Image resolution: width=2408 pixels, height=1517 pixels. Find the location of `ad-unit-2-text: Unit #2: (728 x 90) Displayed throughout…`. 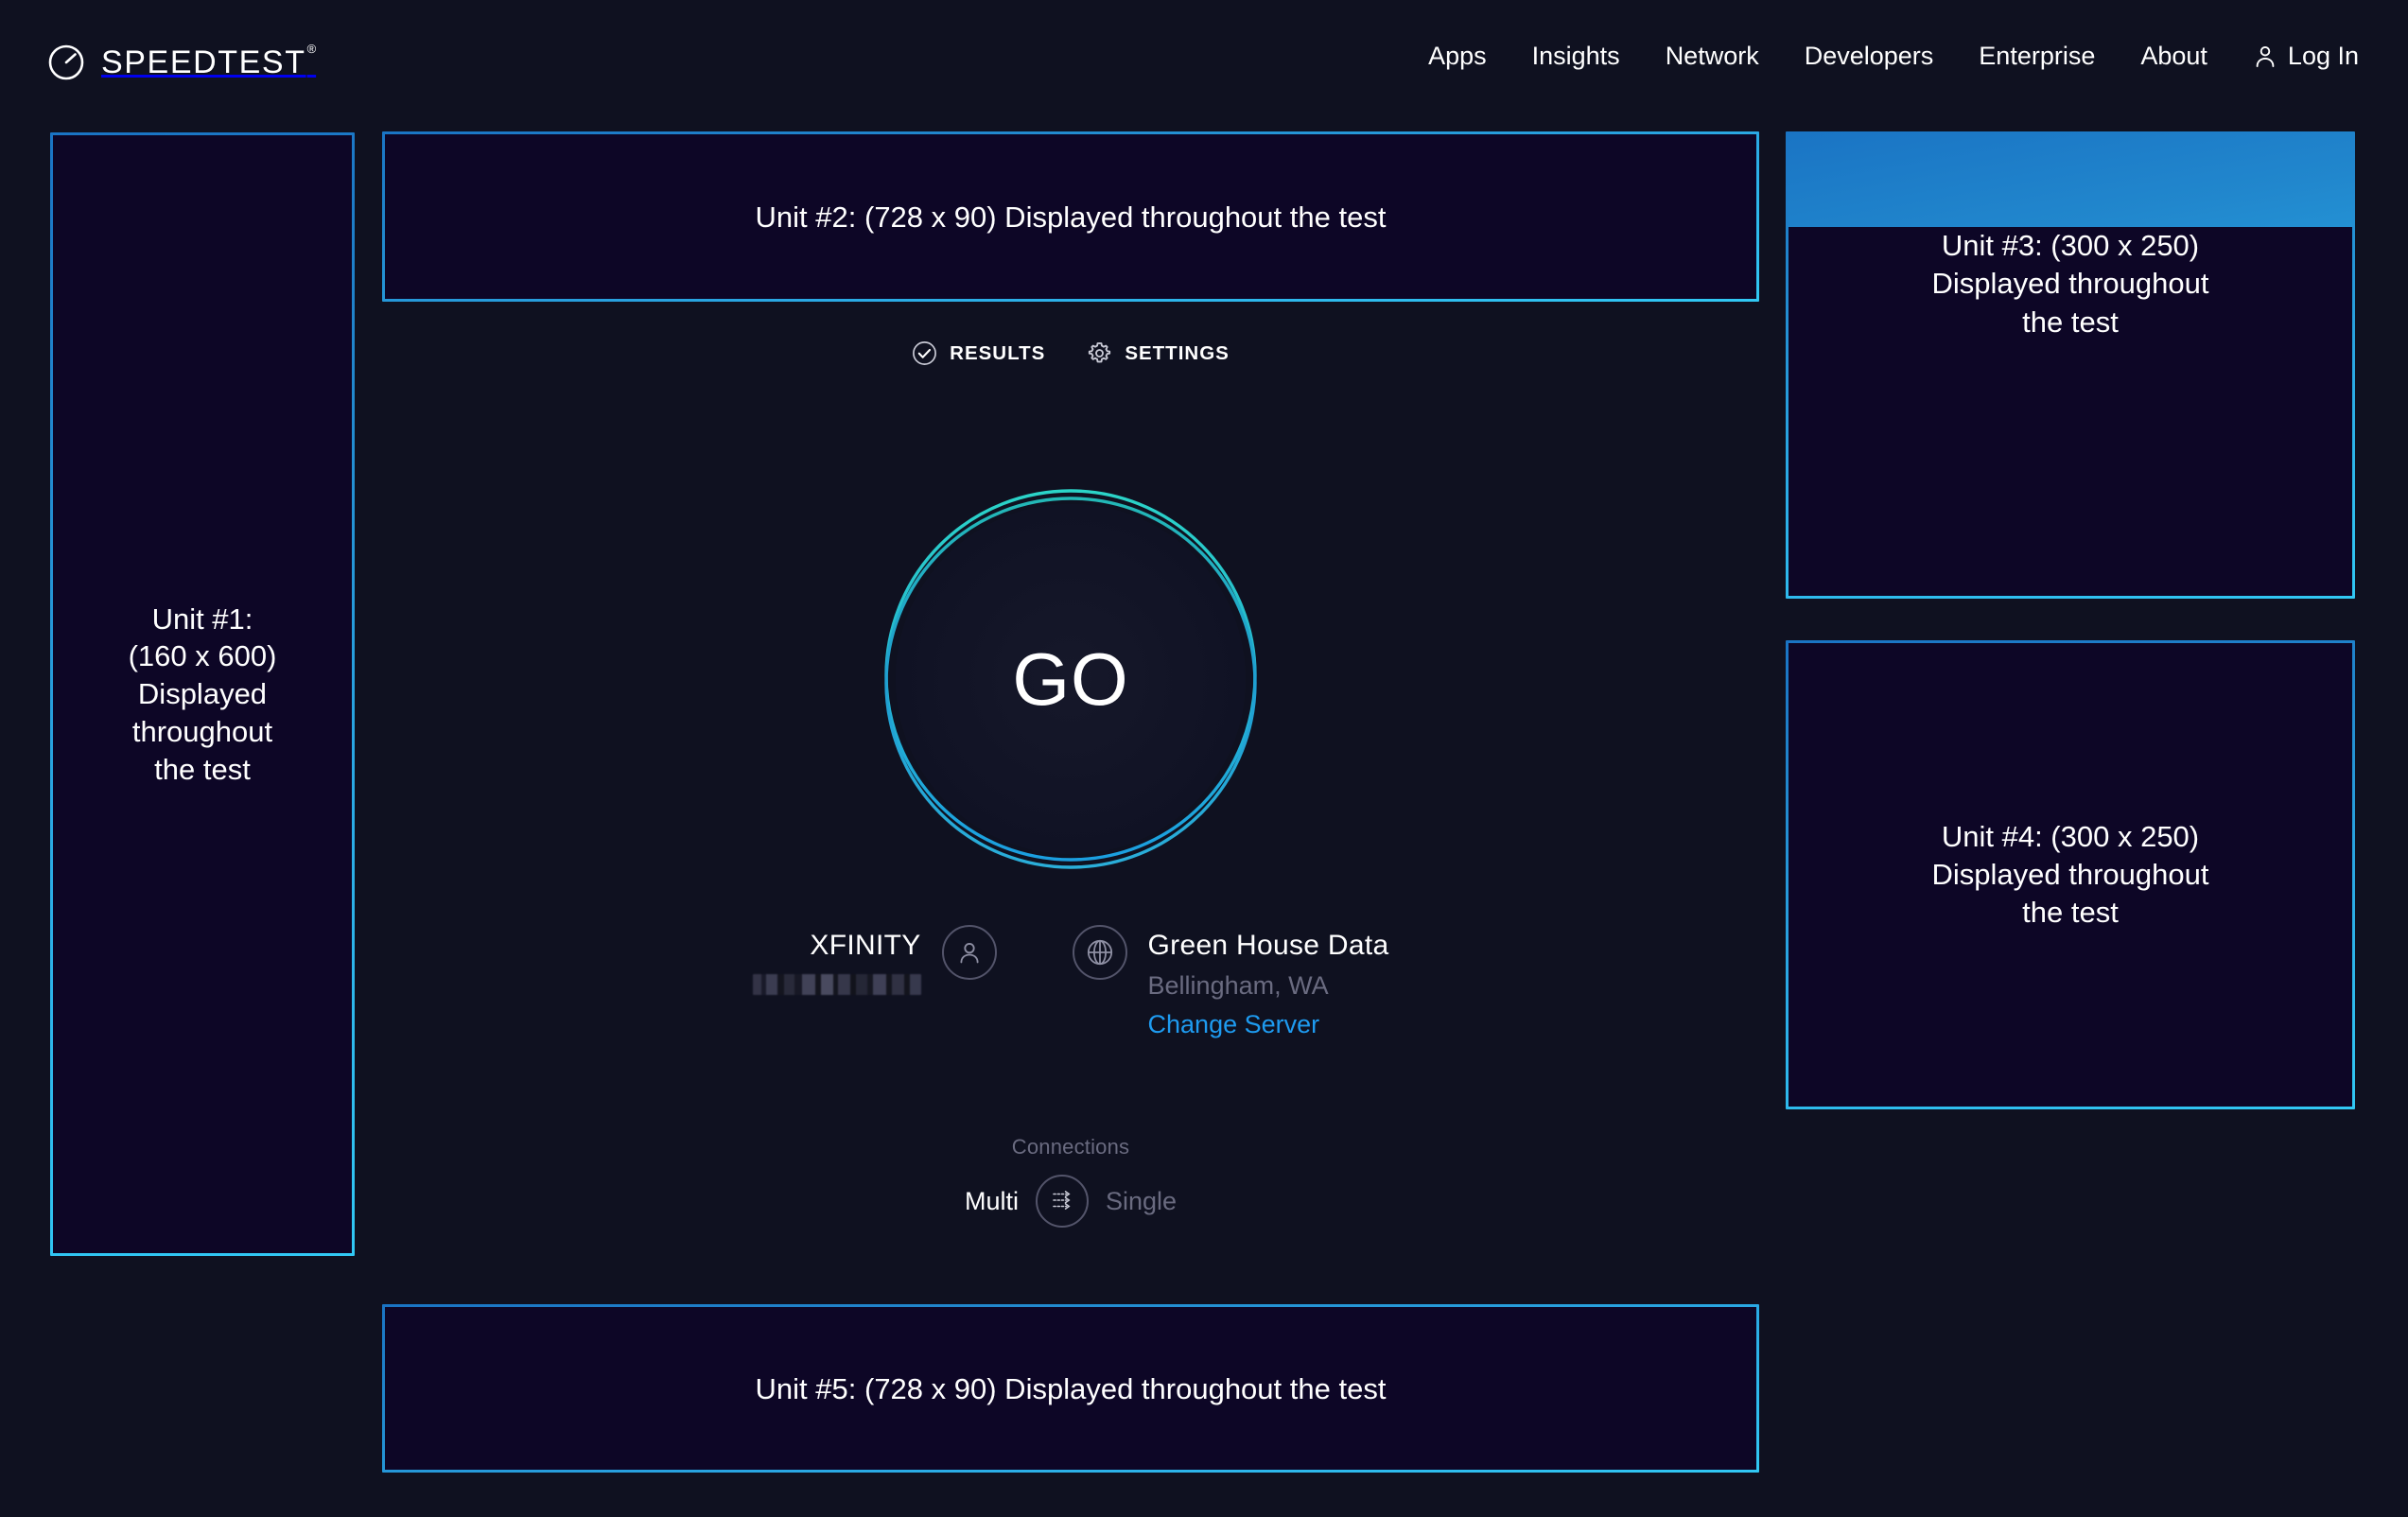

ad-unit-2-text: Unit #2: (728 x 90) Displayed throughout… is located at coordinates (1071, 217).